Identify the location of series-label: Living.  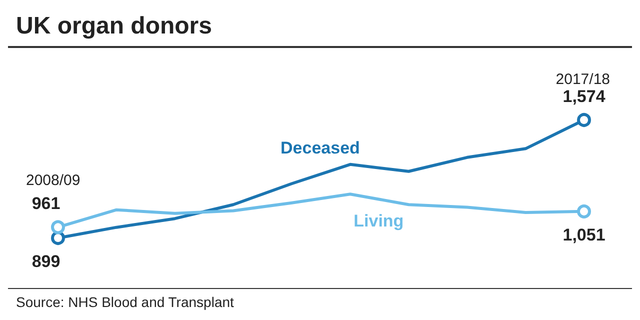
(379, 221).